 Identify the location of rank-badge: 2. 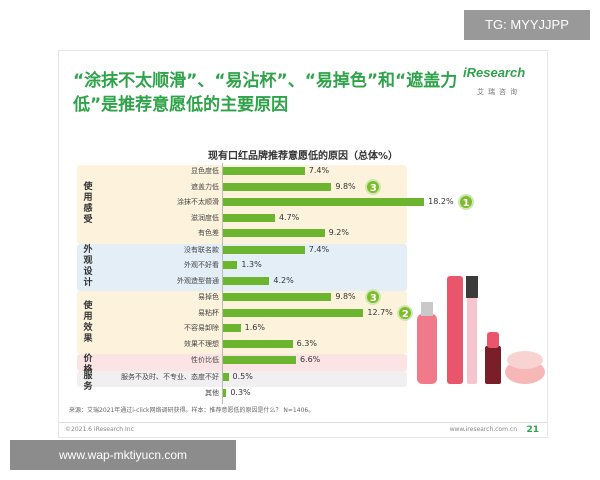
(405, 312).